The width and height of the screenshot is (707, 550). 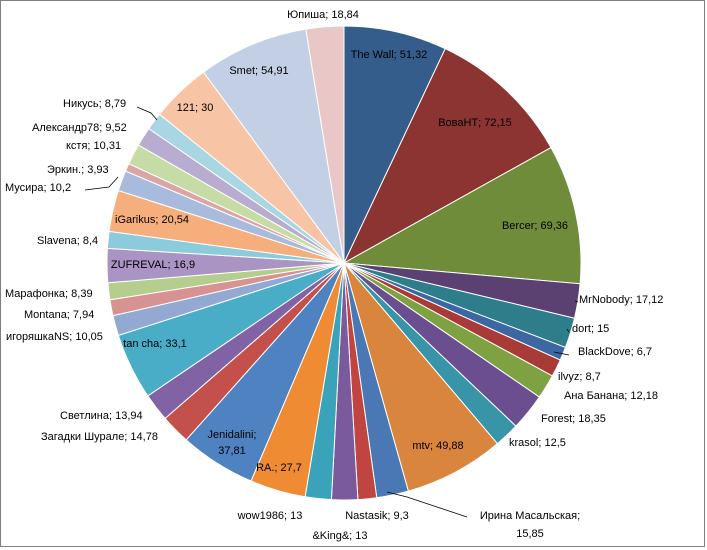 What do you see at coordinates (78, 170) in the screenshot?
I see `data-label-27: Эркин.; 3,93` at bounding box center [78, 170].